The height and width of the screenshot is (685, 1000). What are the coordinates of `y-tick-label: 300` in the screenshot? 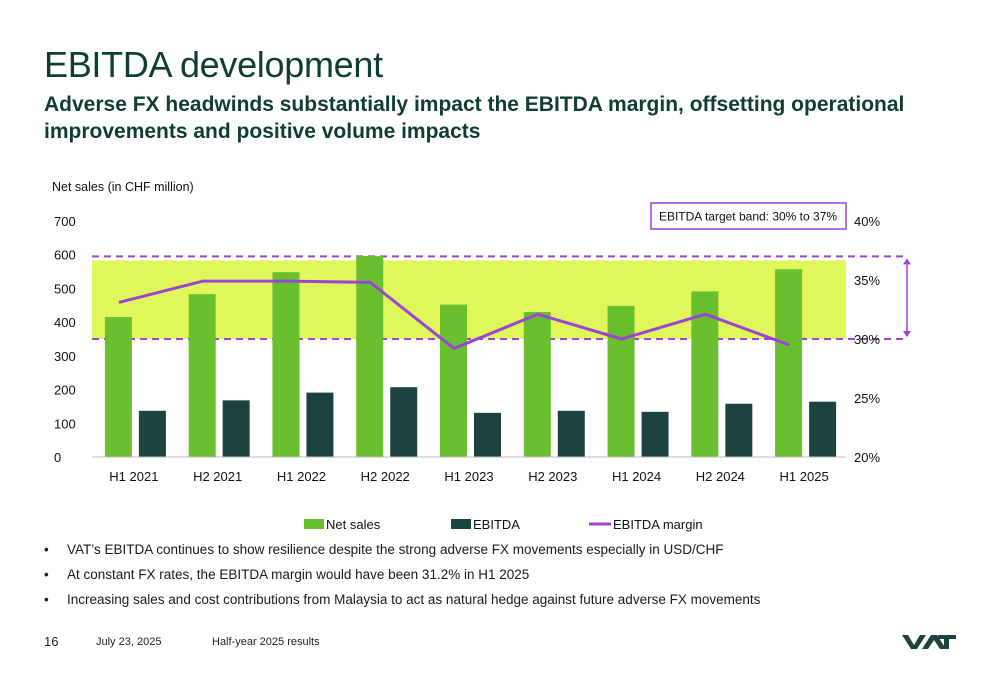 It's located at (65, 356).